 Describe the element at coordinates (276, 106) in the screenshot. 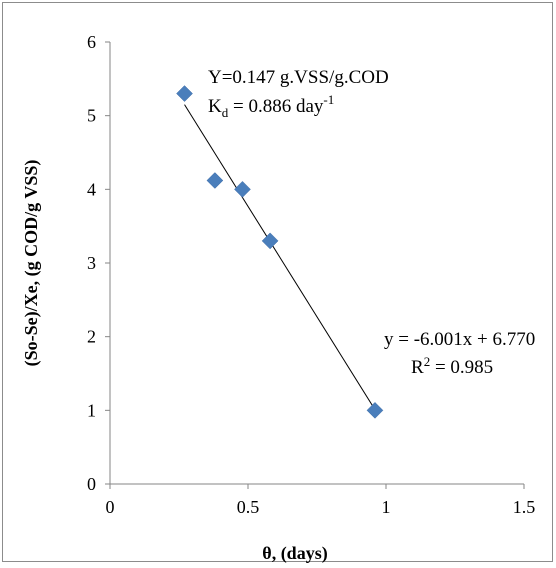

I see `kd-value: = 0.886 day` at that location.